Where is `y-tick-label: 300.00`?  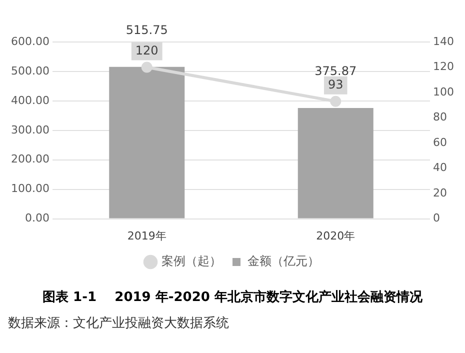 y-tick-label: 300.00 is located at coordinates (30, 129).